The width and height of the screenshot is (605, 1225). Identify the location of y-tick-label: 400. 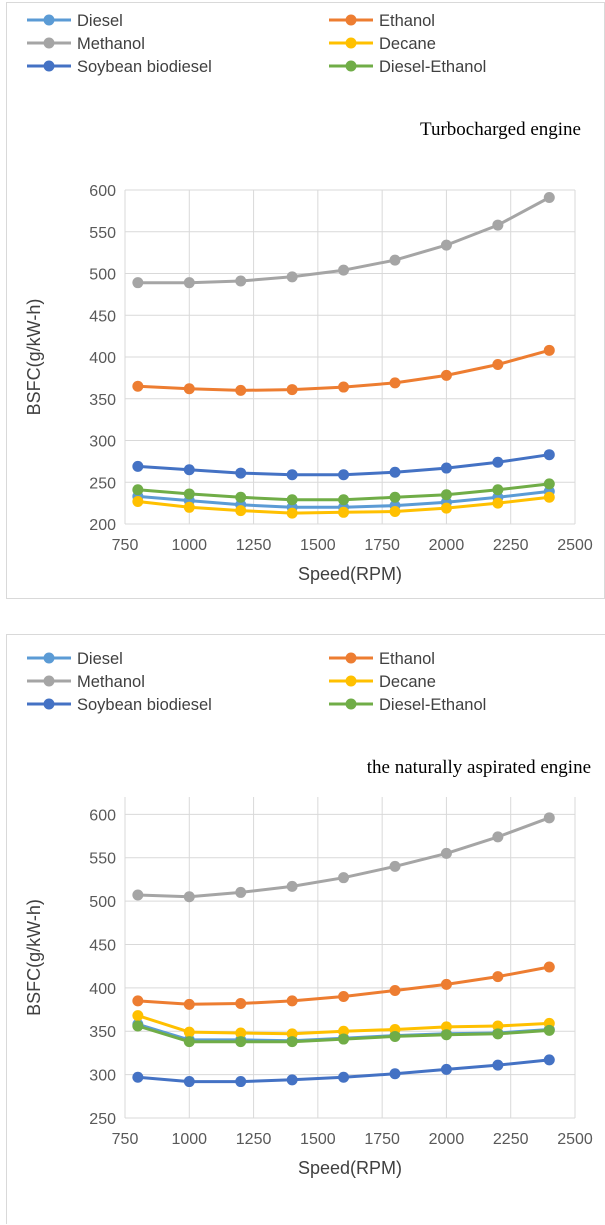
(102, 358).